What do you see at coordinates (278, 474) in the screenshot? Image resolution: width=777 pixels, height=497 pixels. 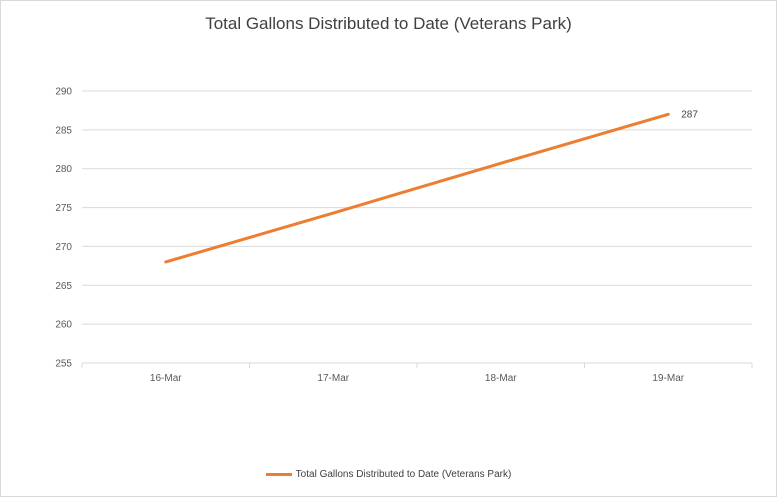 I see `legend-swatch` at bounding box center [278, 474].